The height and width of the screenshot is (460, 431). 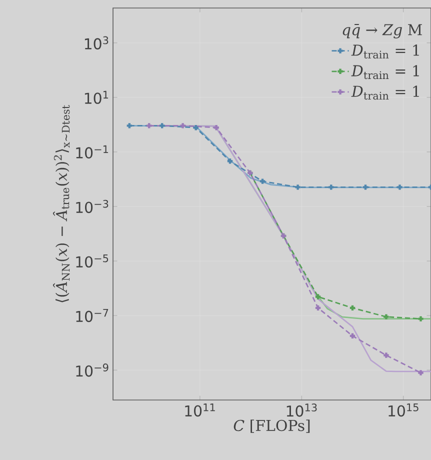 What do you see at coordinates (92, 207) in the screenshot?
I see `y-tick-label: 10$^{−3}$` at bounding box center [92, 207].